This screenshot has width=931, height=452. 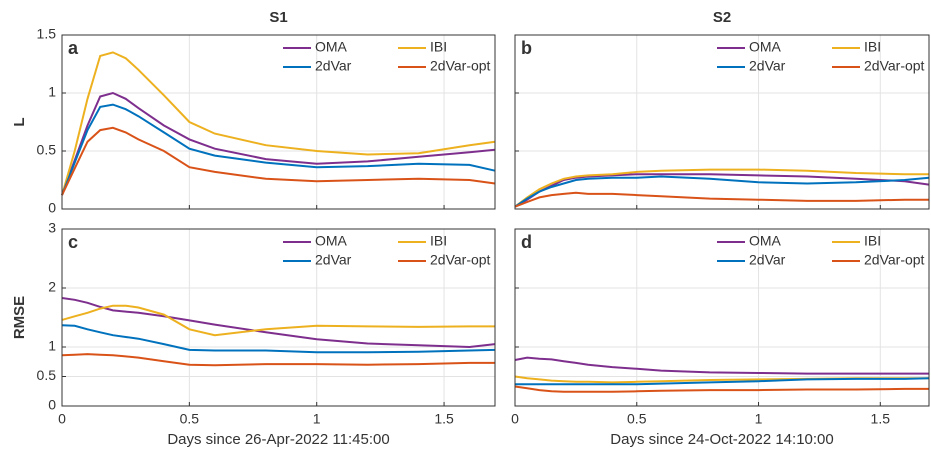 What do you see at coordinates (47, 34) in the screenshot?
I see `y-tick-label: 1.5` at bounding box center [47, 34].